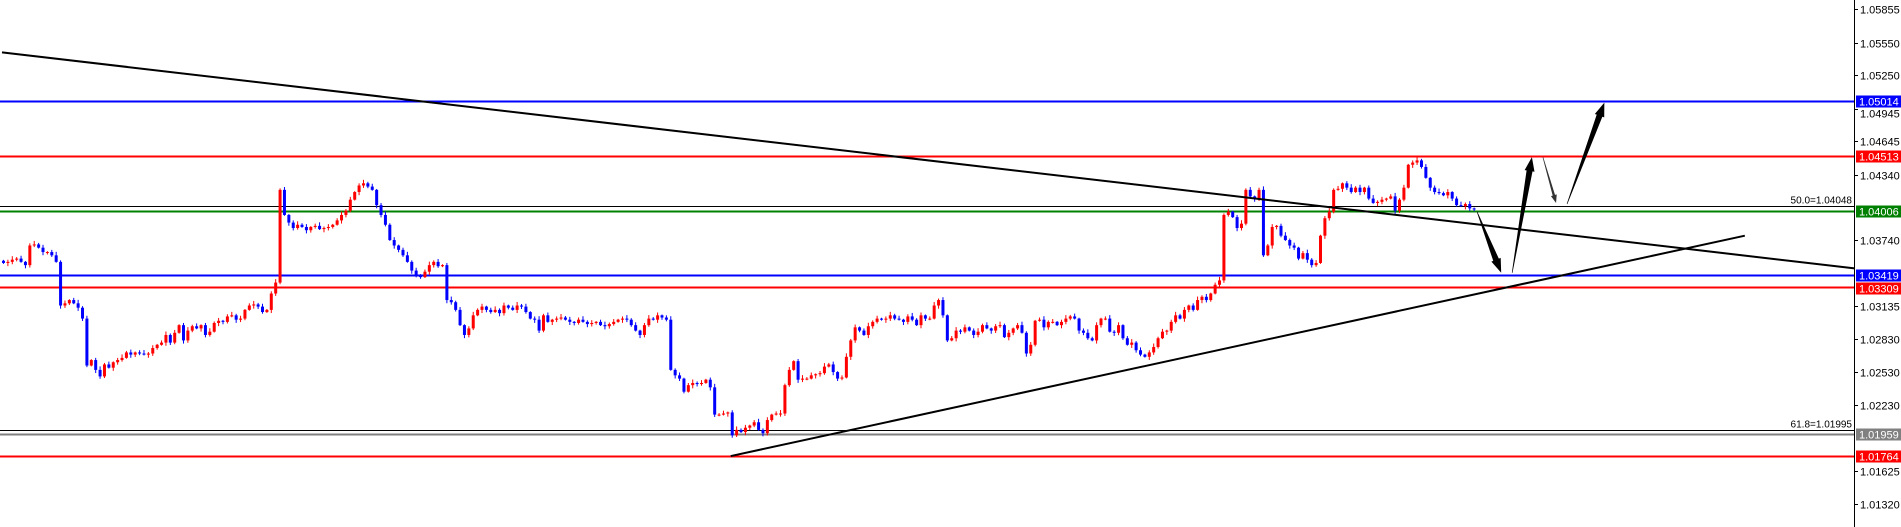 This screenshot has width=1901, height=527. What do you see at coordinates (1822, 425) in the screenshot?
I see `fib-level-label: 61.8=1.01995` at bounding box center [1822, 425].